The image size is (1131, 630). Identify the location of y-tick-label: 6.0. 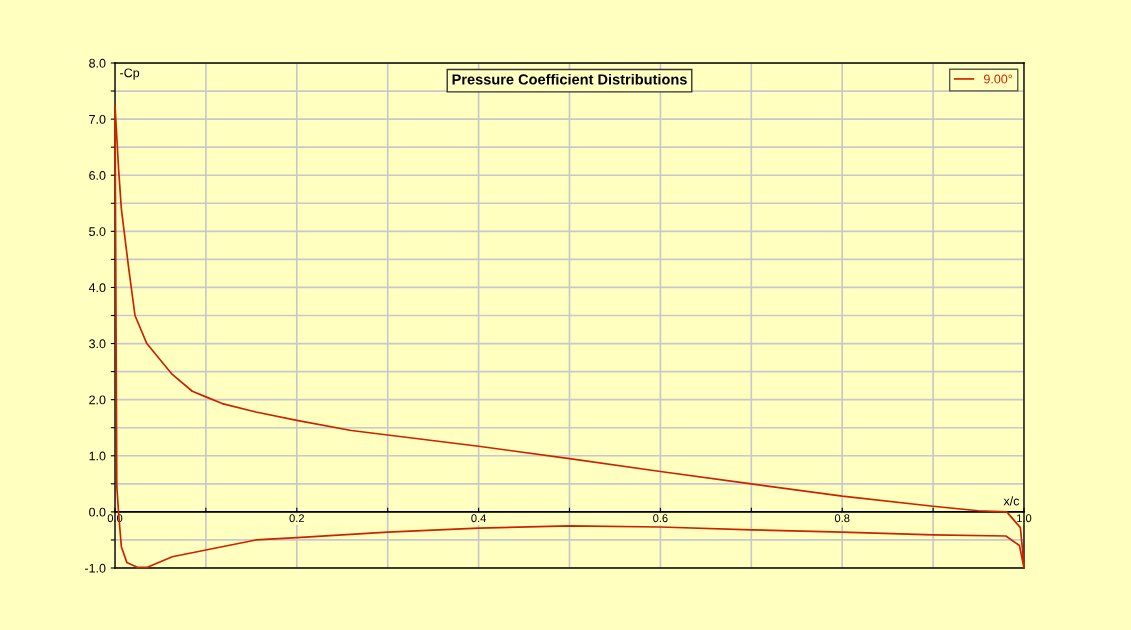
(97, 175).